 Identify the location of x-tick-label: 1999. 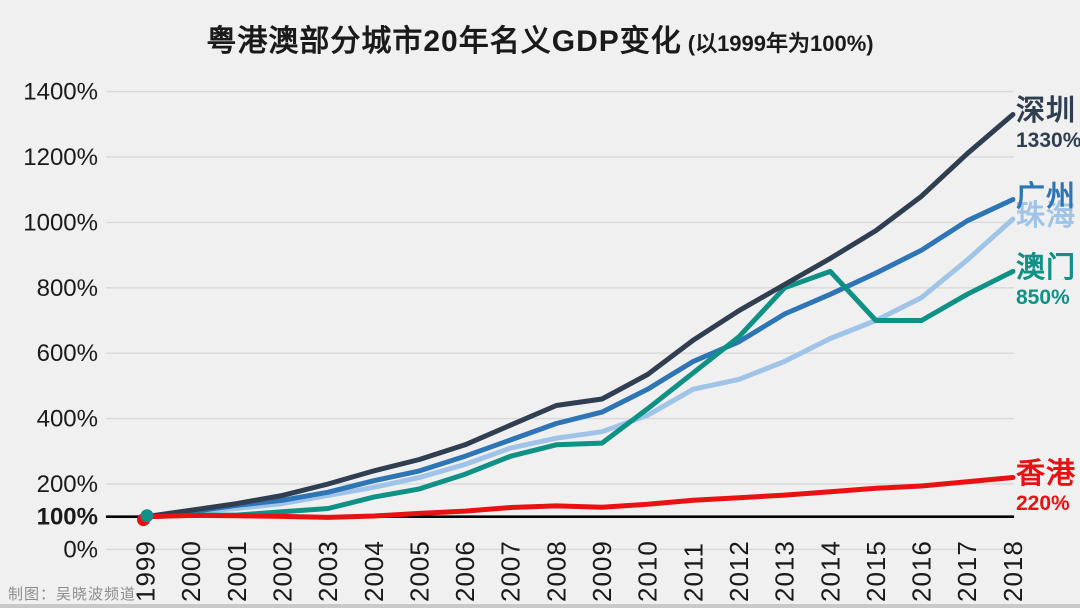
(146, 571).